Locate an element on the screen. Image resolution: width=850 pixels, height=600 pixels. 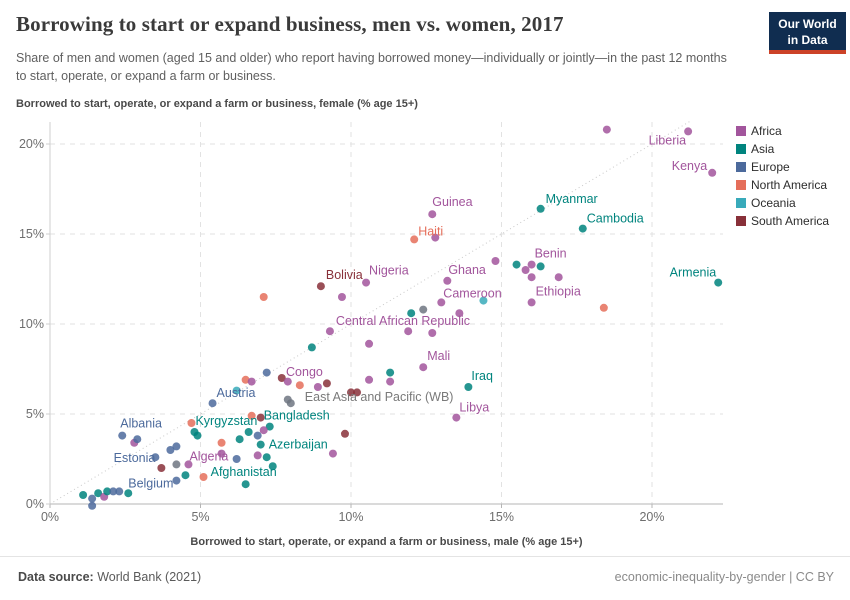
point-label: Liberia is located at coordinates (668, 140).